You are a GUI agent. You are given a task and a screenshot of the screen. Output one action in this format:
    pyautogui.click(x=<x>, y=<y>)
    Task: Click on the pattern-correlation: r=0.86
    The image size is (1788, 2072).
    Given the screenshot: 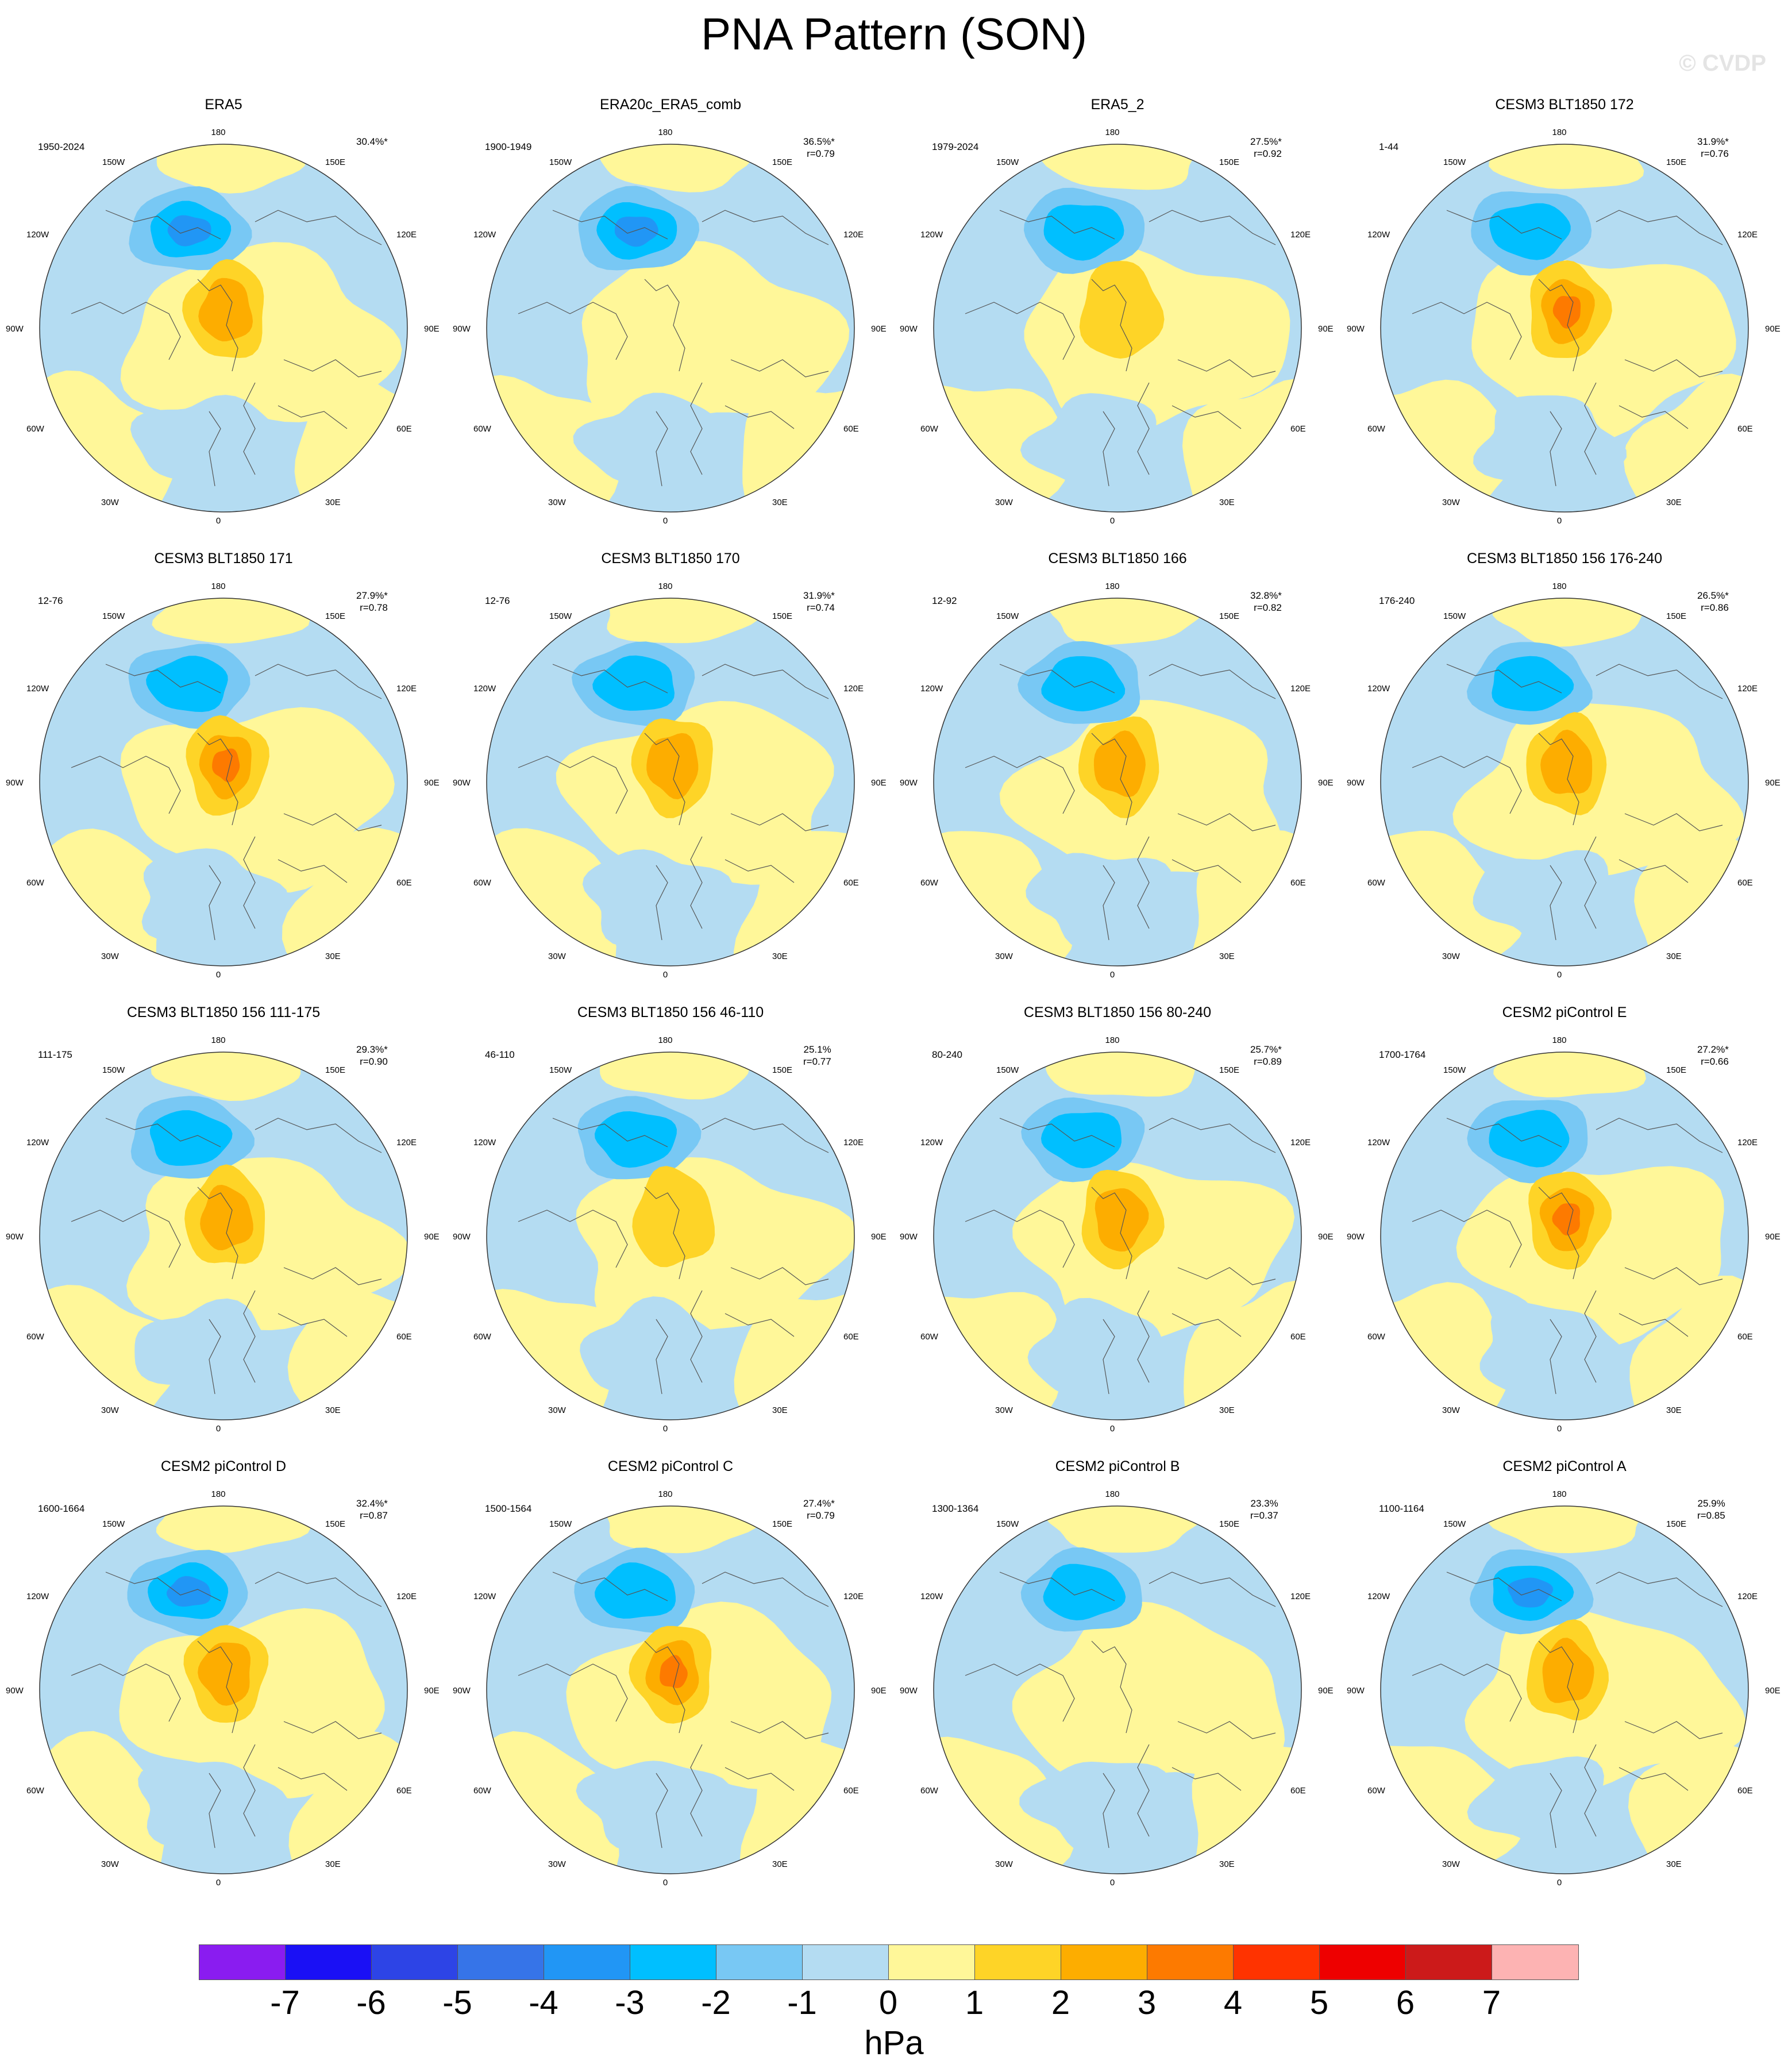 What is the action you would take?
    pyautogui.click(x=1715, y=607)
    